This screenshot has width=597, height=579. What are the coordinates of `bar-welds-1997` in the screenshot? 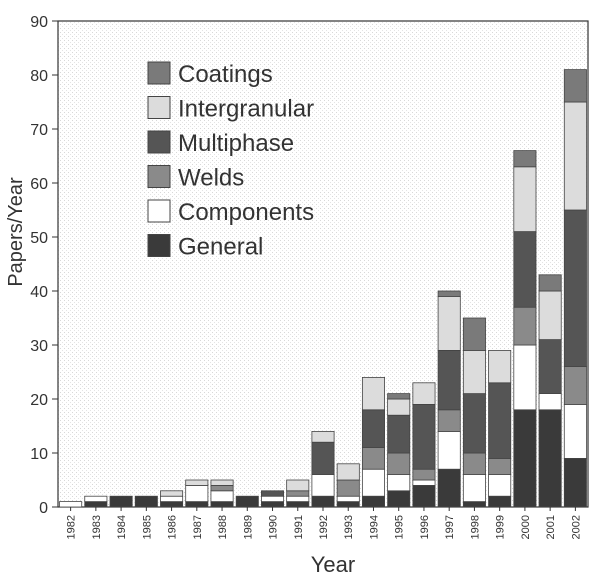 It's located at (449, 421).